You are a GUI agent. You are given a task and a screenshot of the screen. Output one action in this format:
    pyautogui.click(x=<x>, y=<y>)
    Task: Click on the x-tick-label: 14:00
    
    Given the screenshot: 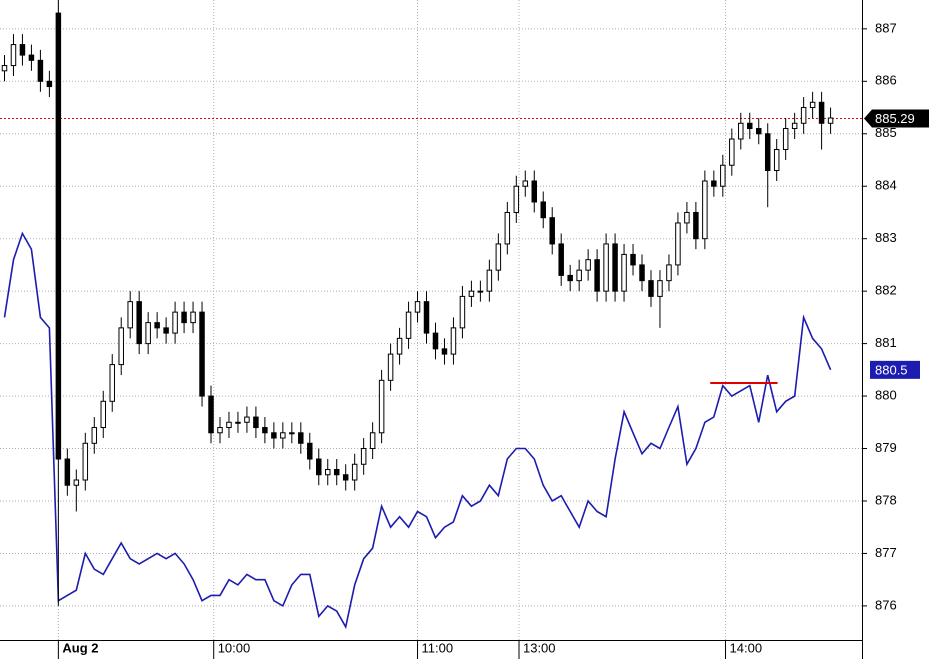 What is the action you would take?
    pyautogui.click(x=746, y=647)
    